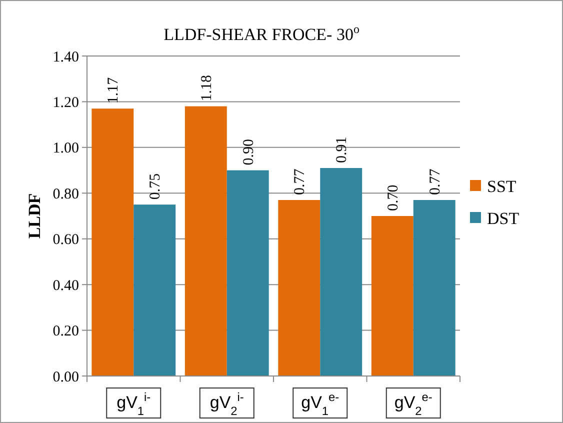 This screenshot has height=423, width=563. What do you see at coordinates (65, 57) in the screenshot?
I see `y-tick-label: 1.40` at bounding box center [65, 57].